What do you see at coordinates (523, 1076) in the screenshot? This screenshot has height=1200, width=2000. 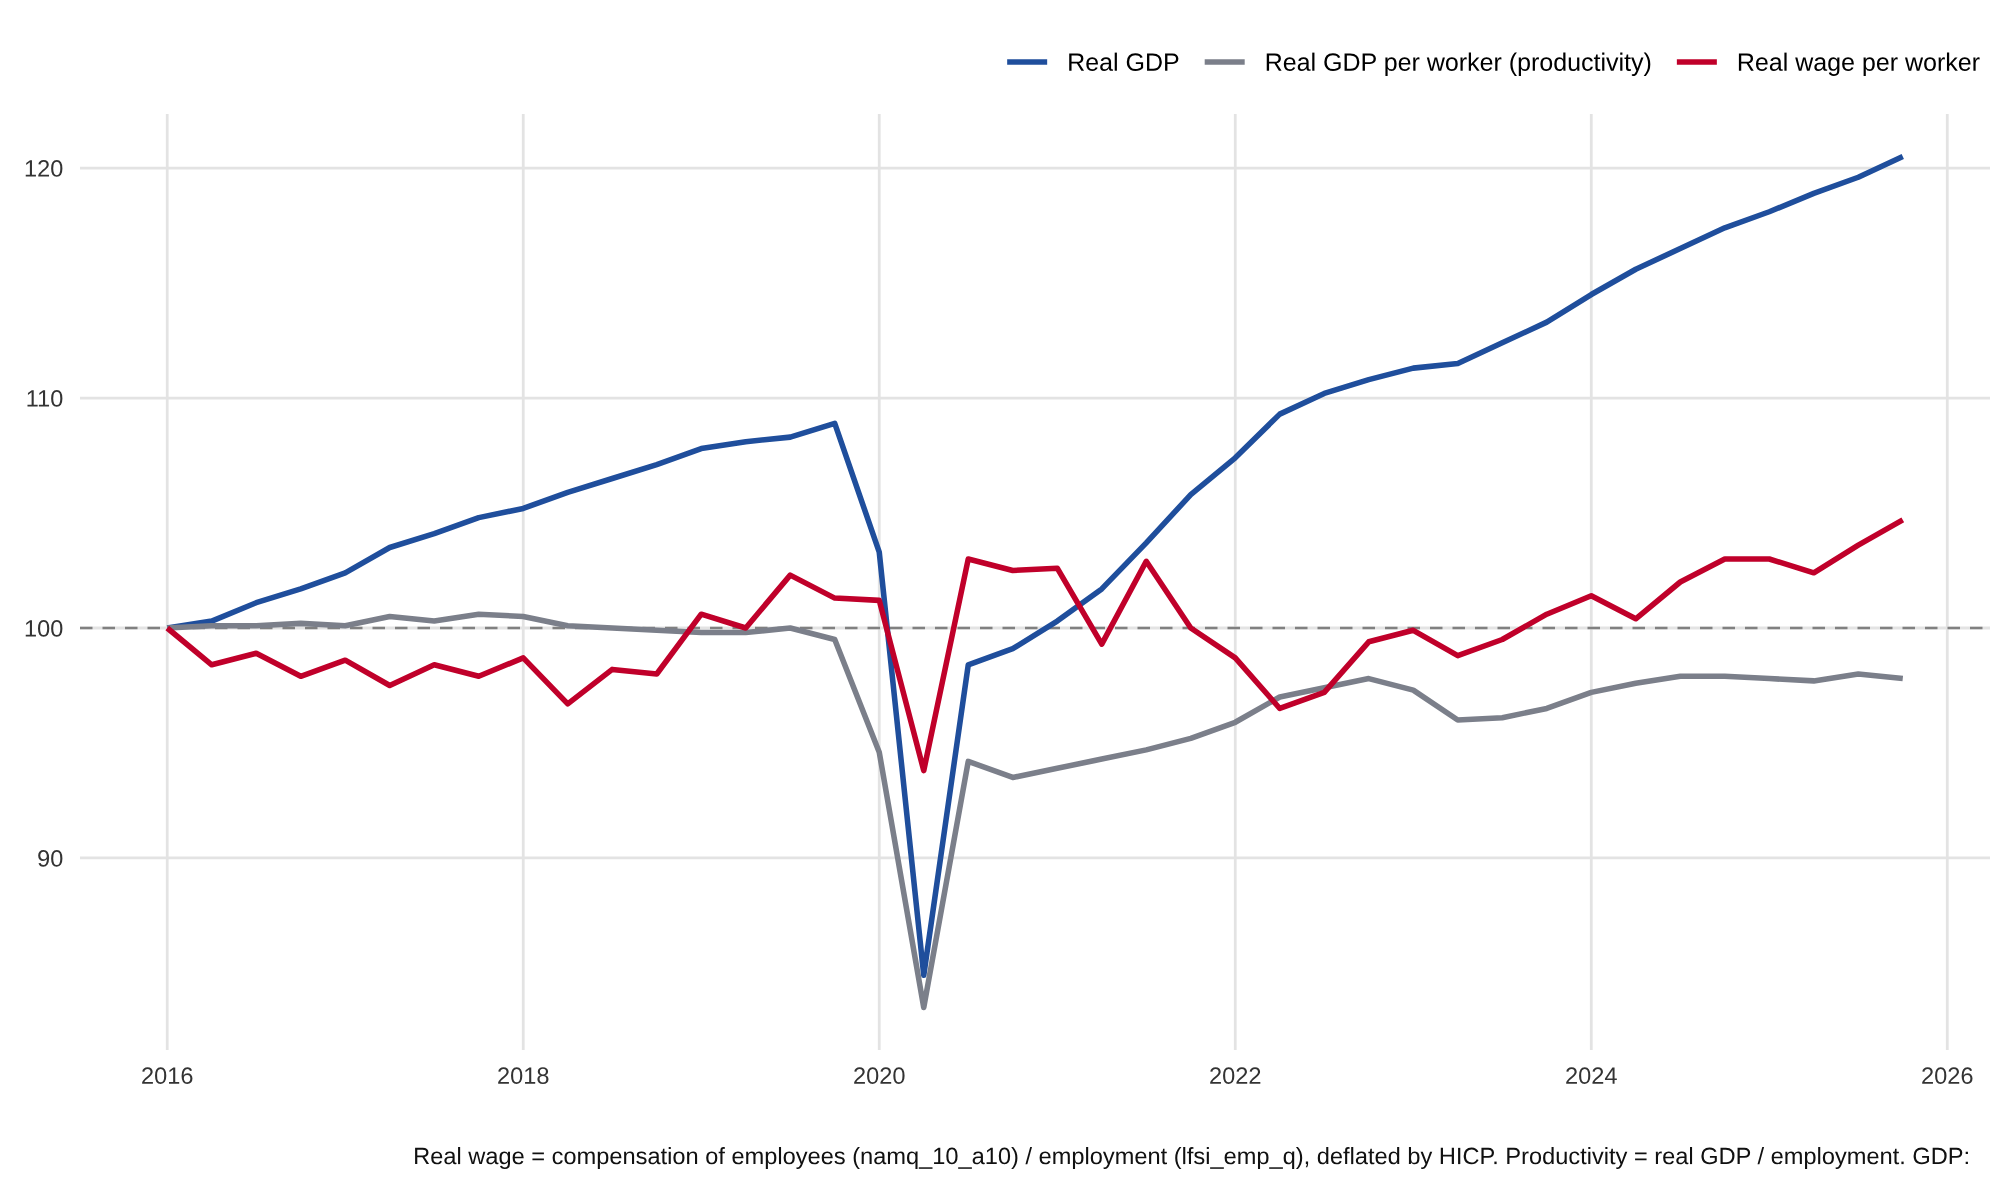 I see `x-tick-label: 2018` at bounding box center [523, 1076].